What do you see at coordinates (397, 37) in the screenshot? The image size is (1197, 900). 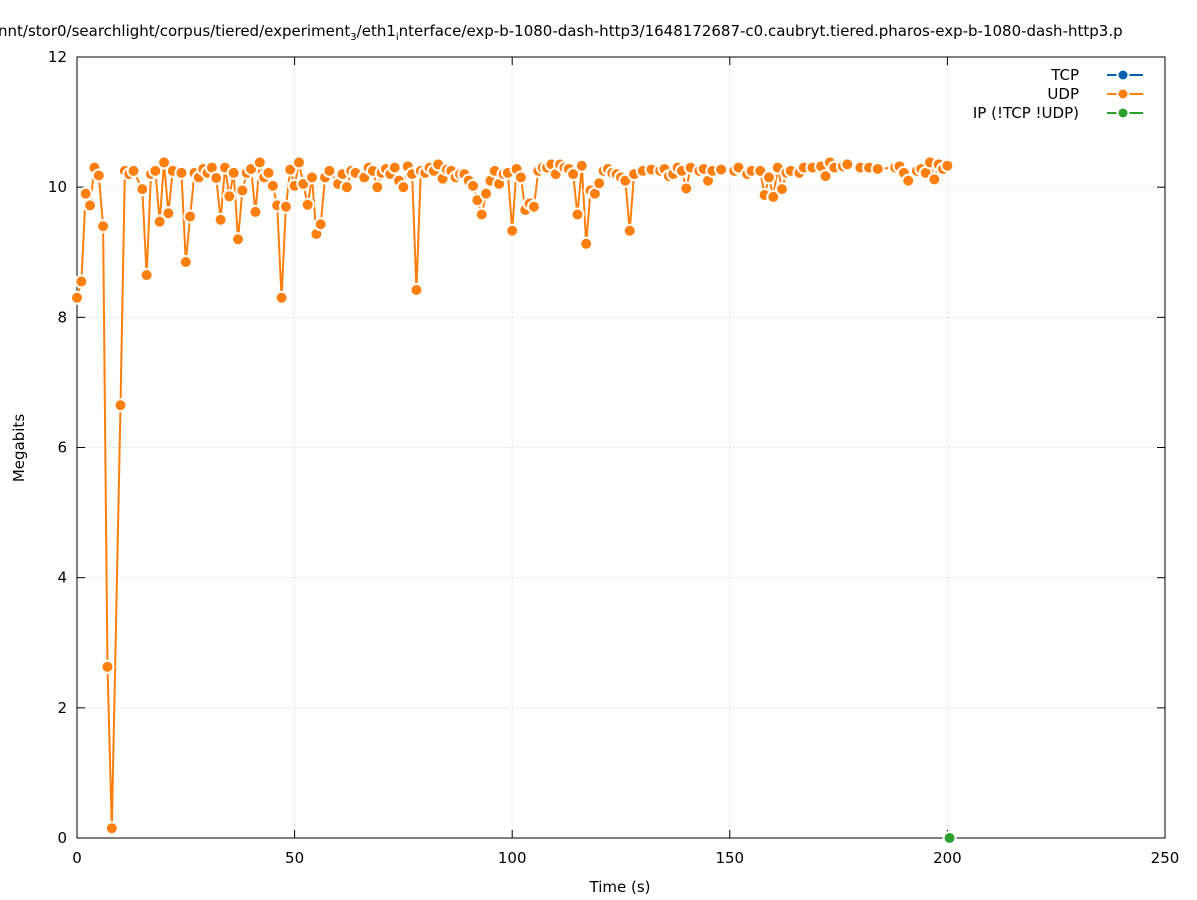 I see `title-subscript: i` at bounding box center [397, 37].